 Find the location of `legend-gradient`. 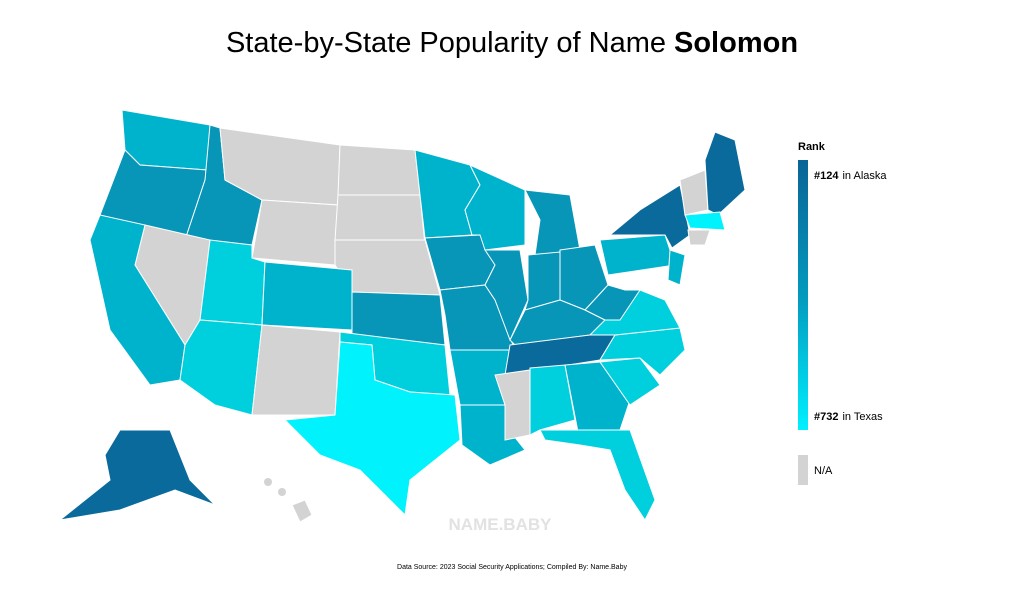

legend-gradient is located at coordinates (803, 295).